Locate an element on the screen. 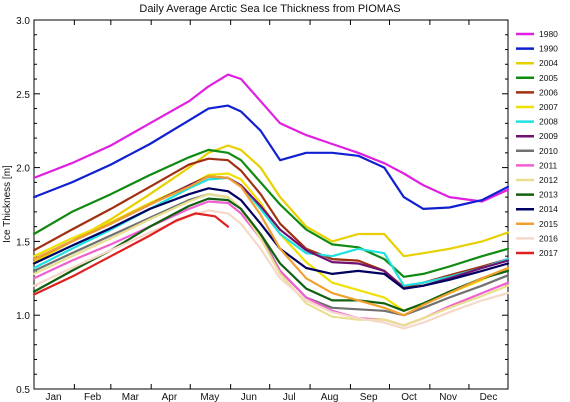  y-tick-label: 1.0 is located at coordinates (23, 316).